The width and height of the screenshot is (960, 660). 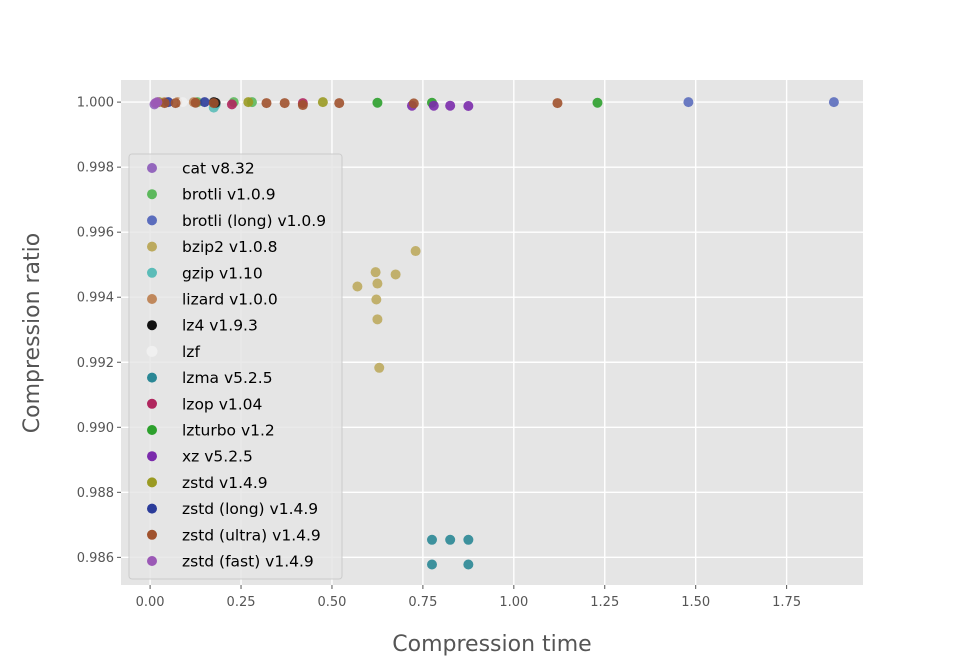 I want to click on y-tick-label: 0.988, so click(x=95, y=493).